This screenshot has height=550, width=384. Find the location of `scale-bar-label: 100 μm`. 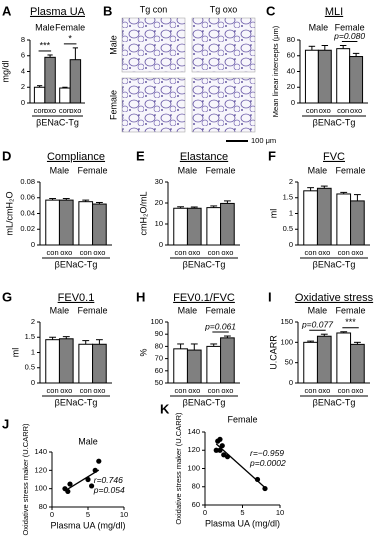

scale-bar-label: 100 μm is located at coordinates (263, 140).